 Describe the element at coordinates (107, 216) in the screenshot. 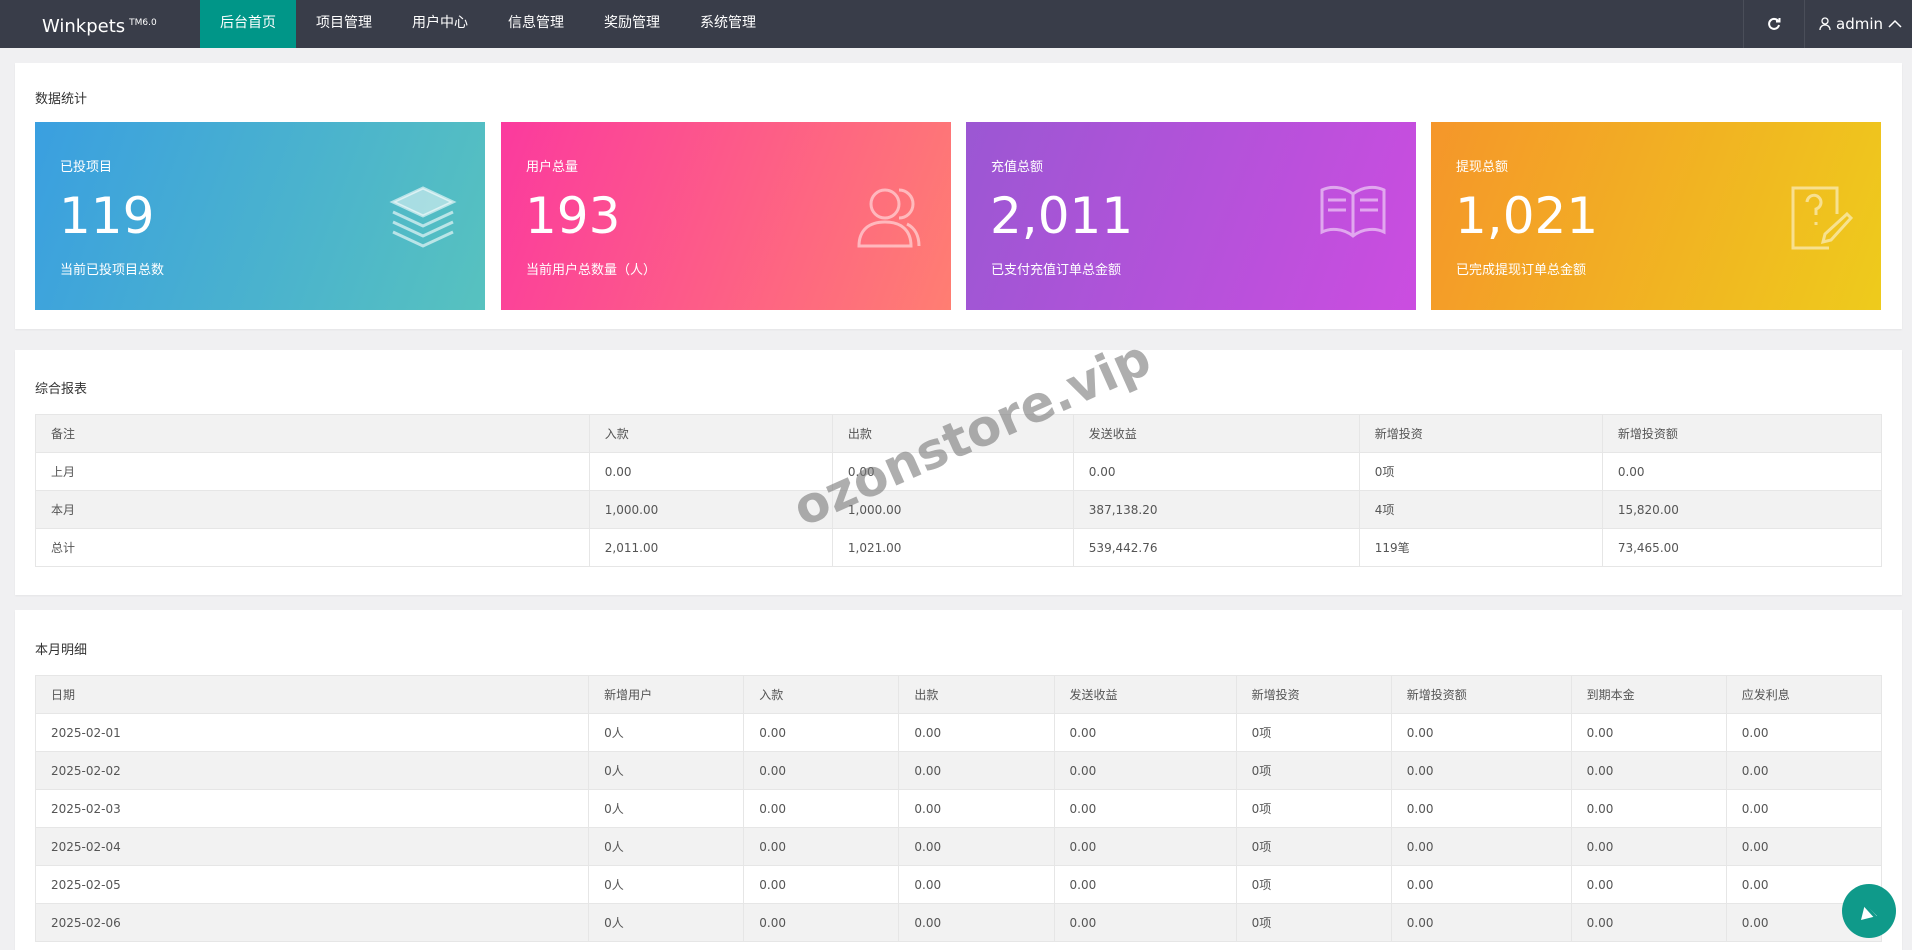

I see `stat-value: 119` at that location.